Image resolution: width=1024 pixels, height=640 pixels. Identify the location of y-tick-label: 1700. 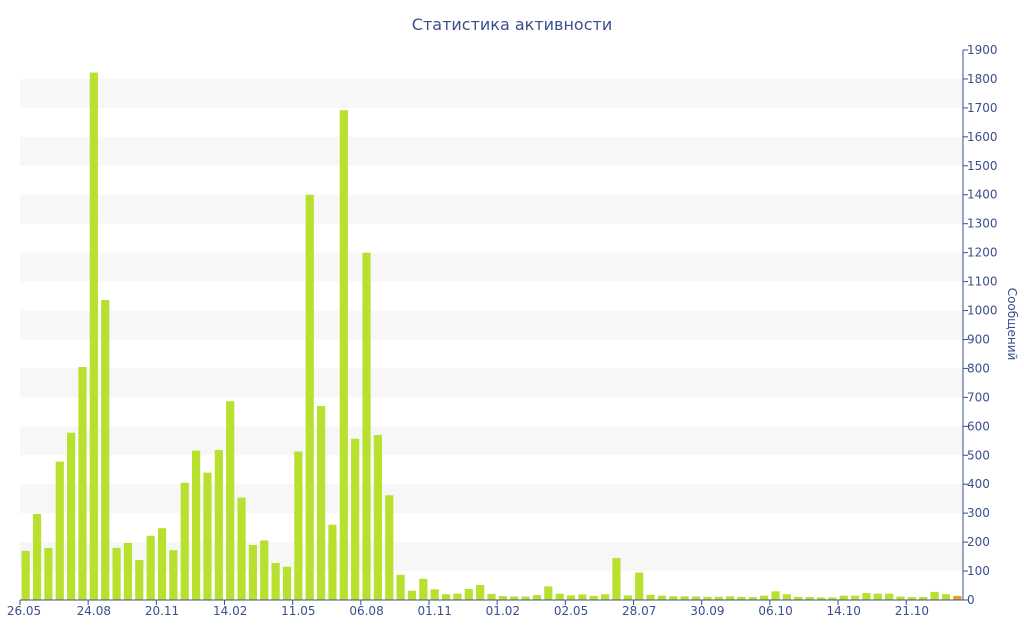
(982, 108).